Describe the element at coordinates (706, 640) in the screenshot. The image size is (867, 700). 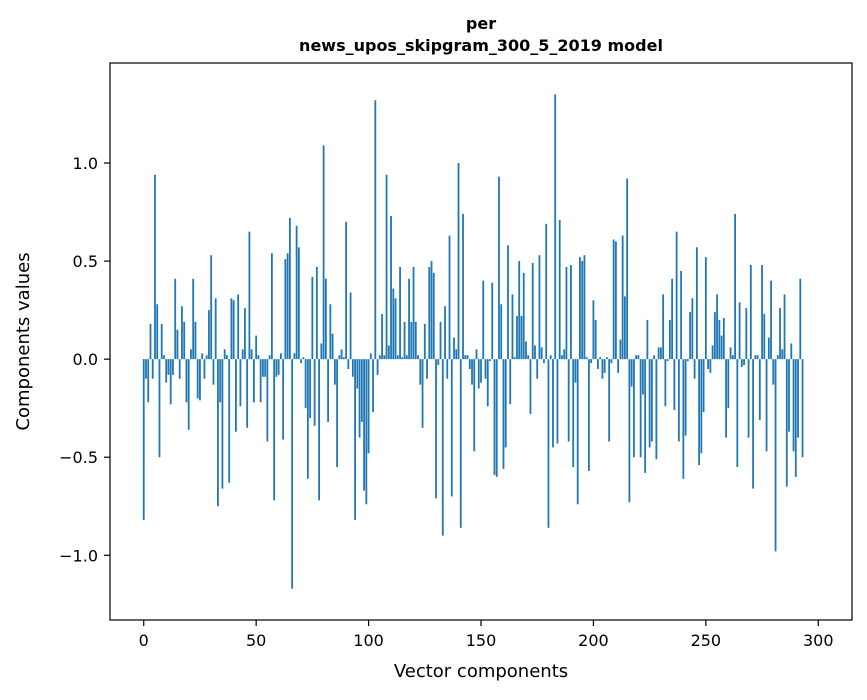
I see `x-tick-label: 250` at that location.